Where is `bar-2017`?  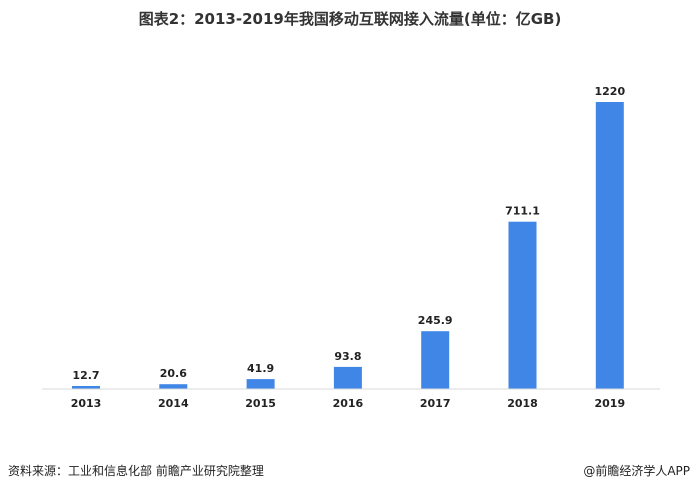
bar-2017 is located at coordinates (435, 360).